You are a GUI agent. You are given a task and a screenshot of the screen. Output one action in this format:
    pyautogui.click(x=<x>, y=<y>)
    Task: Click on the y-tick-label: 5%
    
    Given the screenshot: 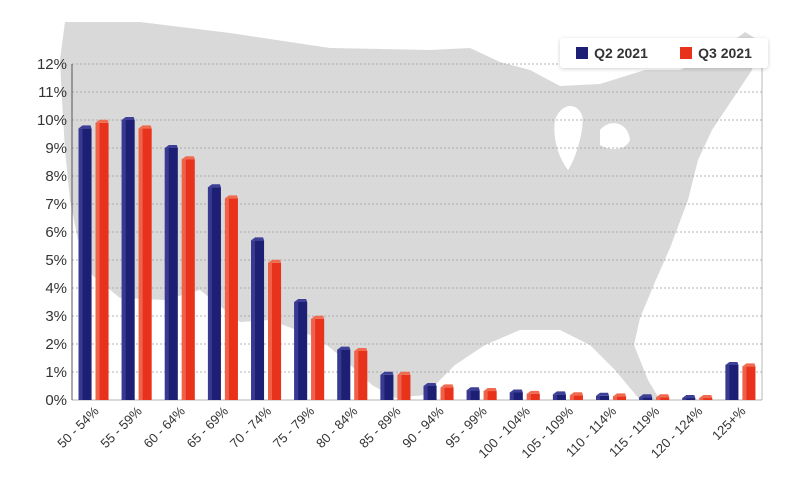 What is the action you would take?
    pyautogui.click(x=56, y=260)
    